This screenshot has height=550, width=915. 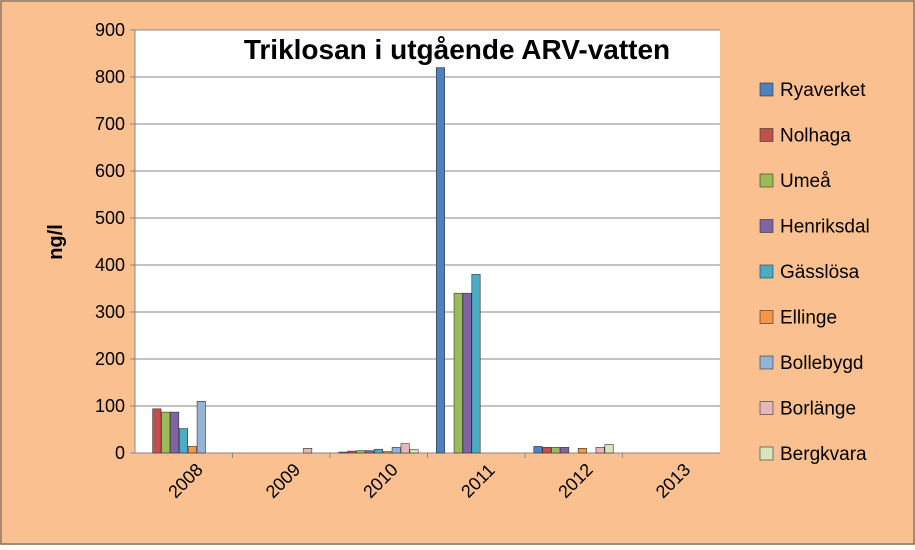 What do you see at coordinates (175, 432) in the screenshot?
I see `bar-henriksdal-2008` at bounding box center [175, 432].